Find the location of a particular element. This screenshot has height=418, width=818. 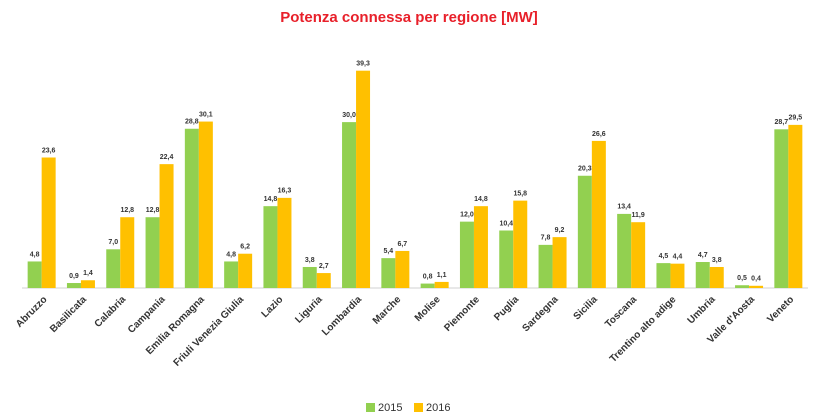

value-label: 23,6 is located at coordinates (49, 150).